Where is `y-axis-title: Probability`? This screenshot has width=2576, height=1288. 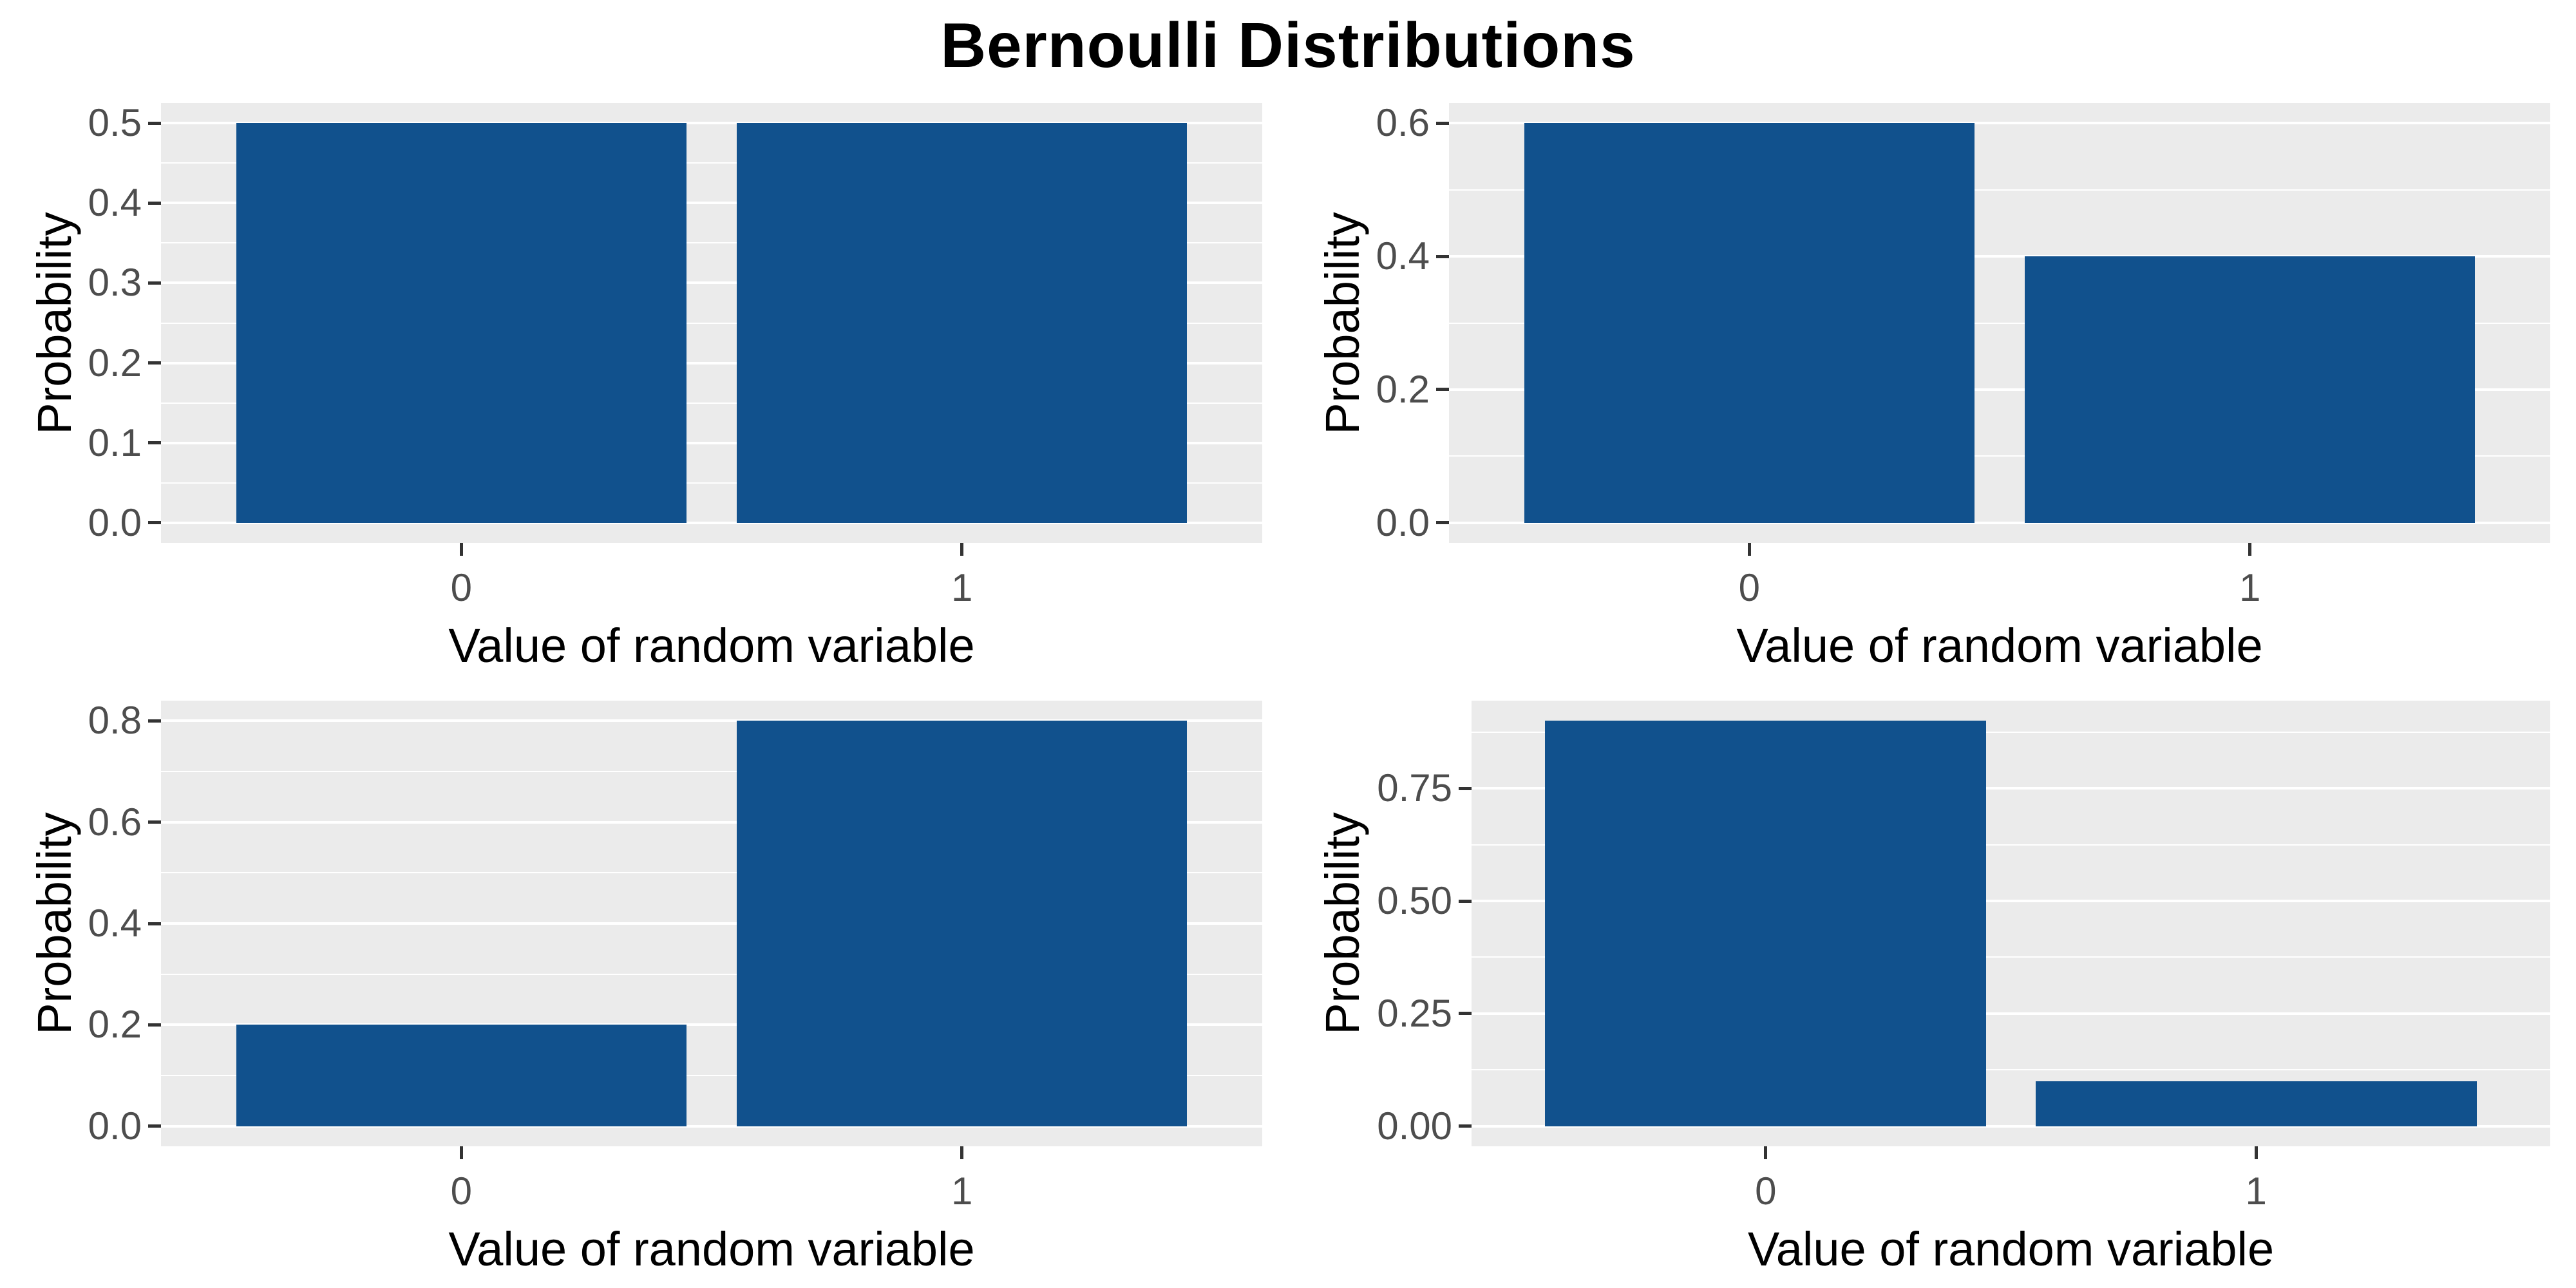 y-axis-title: Probability is located at coordinates (54, 323).